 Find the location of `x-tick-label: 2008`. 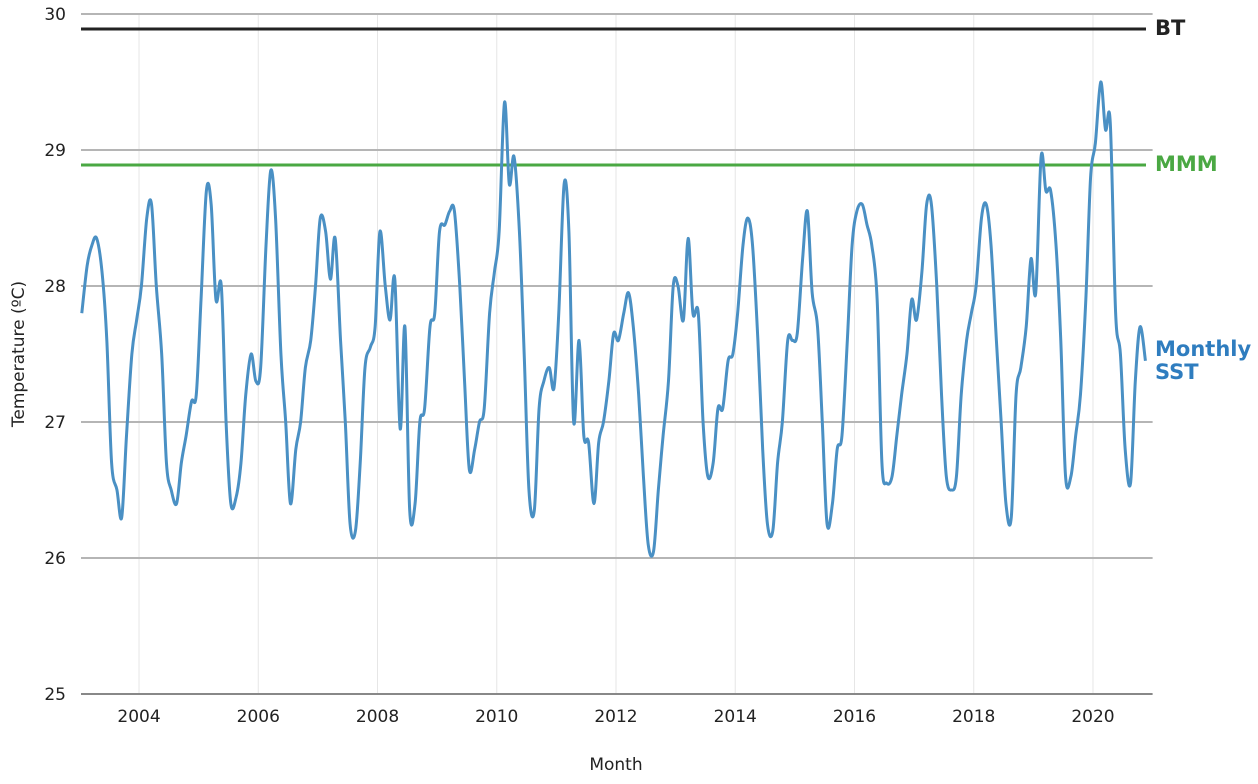

x-tick-label: 2008 is located at coordinates (377, 717).